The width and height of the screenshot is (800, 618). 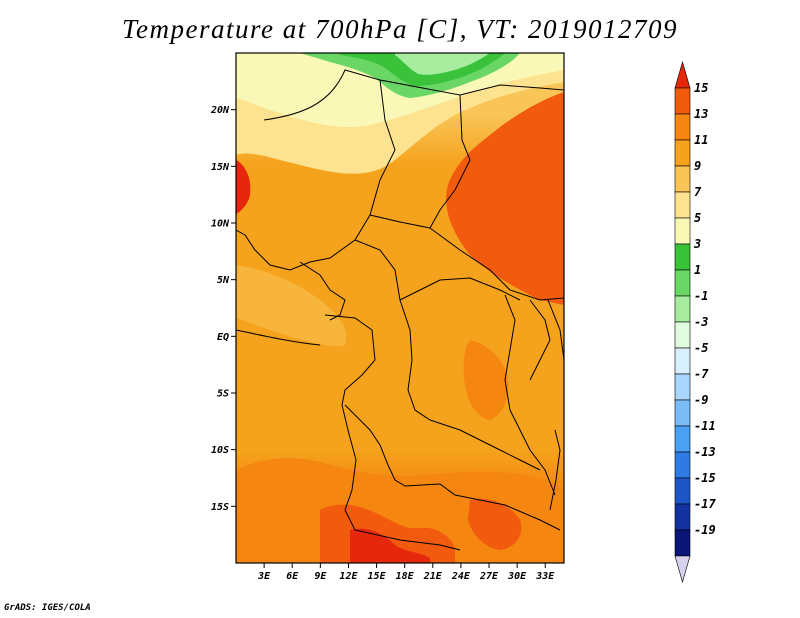 What do you see at coordinates (701, 88) in the screenshot?
I see `colorbar-label: 15` at bounding box center [701, 88].